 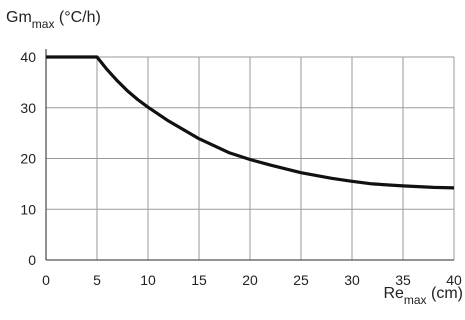 I want to click on x-tick-label-35: 35, so click(x=403, y=280).